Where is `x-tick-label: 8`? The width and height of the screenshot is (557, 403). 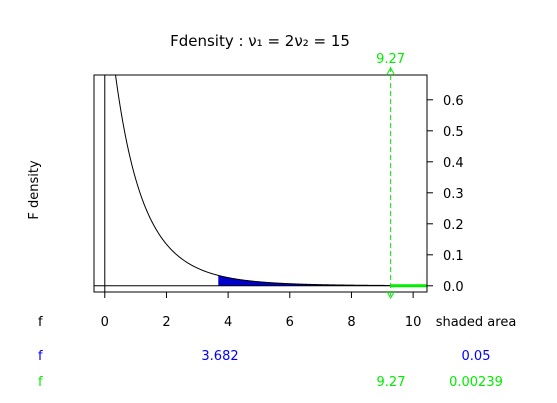
x-tick-label: 8 is located at coordinates (351, 322).